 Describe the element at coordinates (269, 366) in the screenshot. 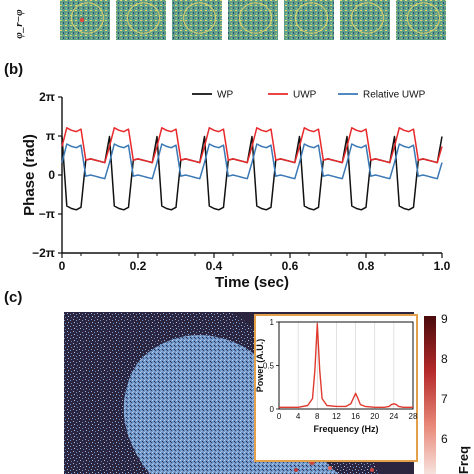

I see `inset-y-tick-label: 0.5` at that location.